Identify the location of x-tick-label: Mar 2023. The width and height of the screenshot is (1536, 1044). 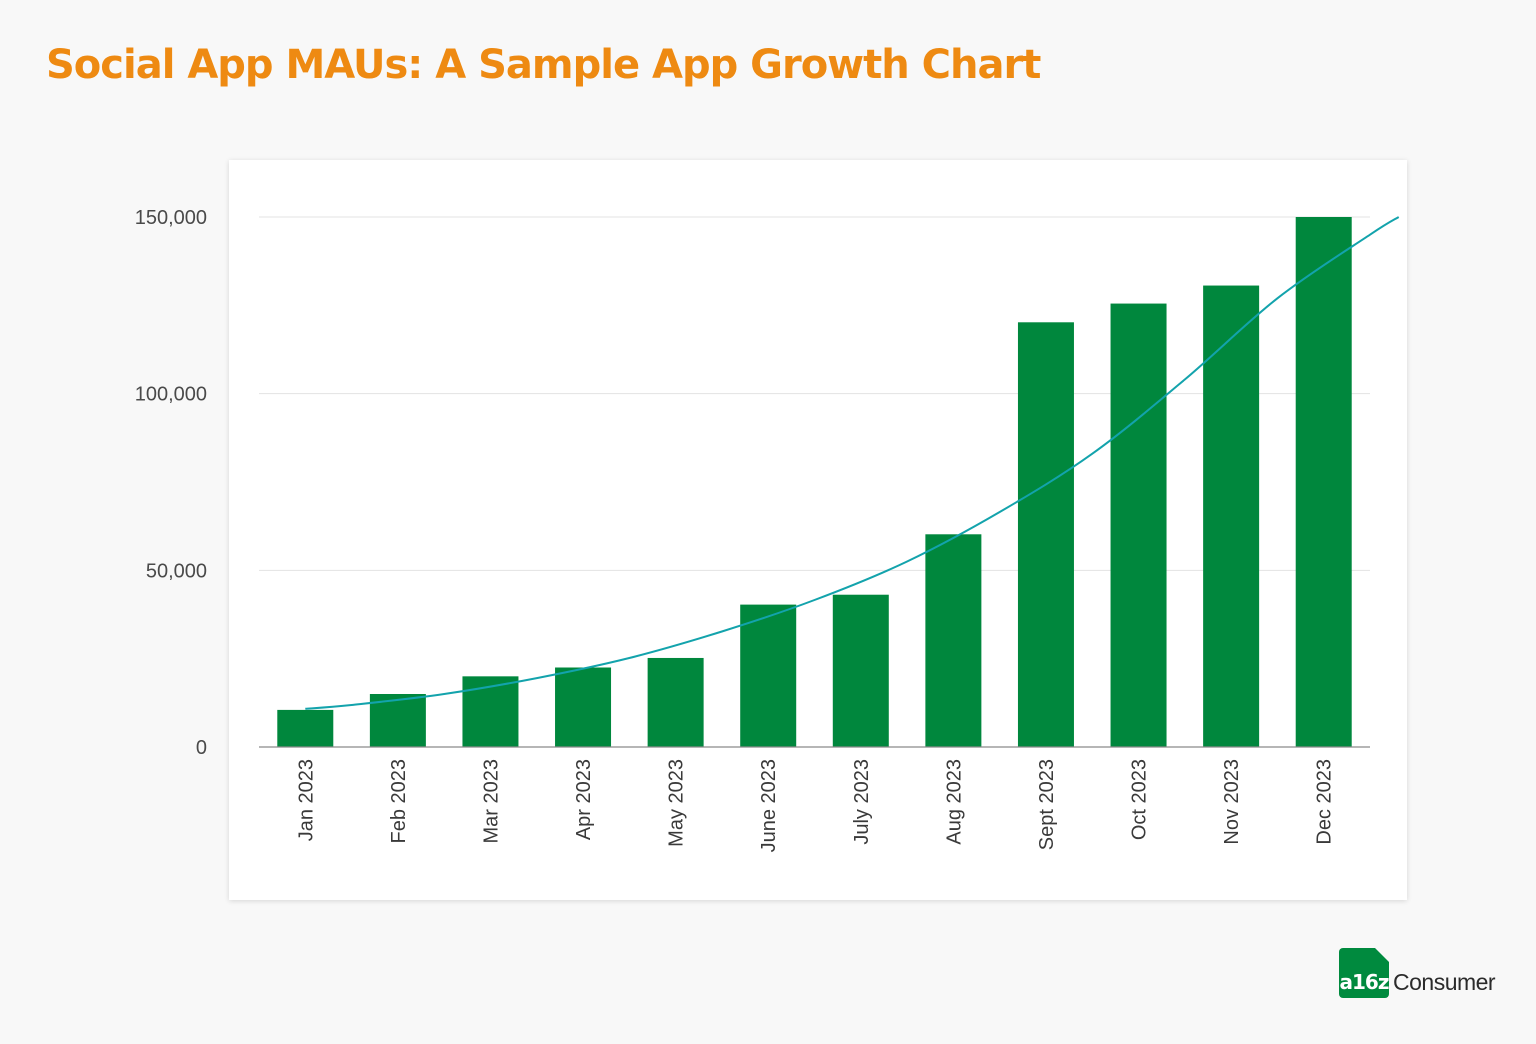
(491, 801).